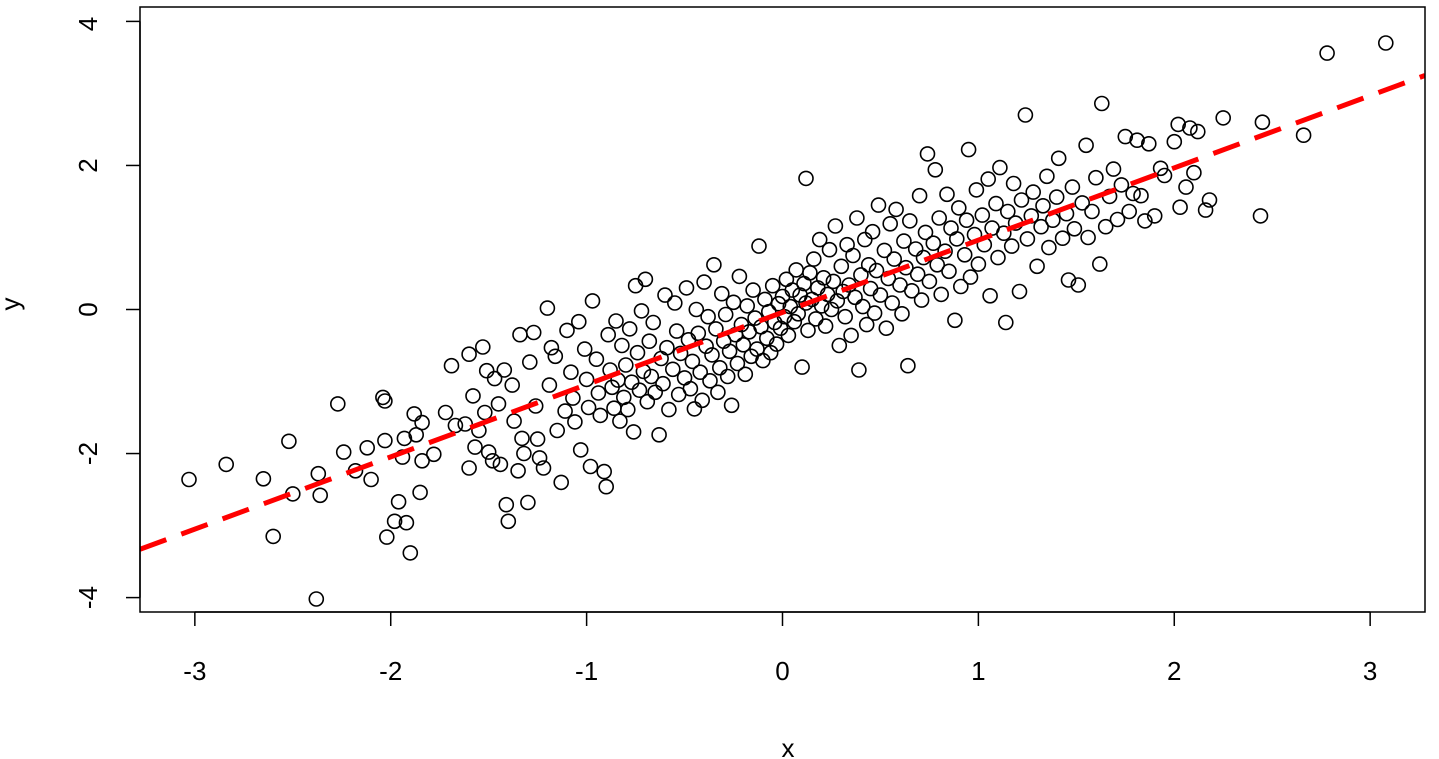 The height and width of the screenshot is (759, 1439). I want to click on x-axis-title: x, so click(788, 746).